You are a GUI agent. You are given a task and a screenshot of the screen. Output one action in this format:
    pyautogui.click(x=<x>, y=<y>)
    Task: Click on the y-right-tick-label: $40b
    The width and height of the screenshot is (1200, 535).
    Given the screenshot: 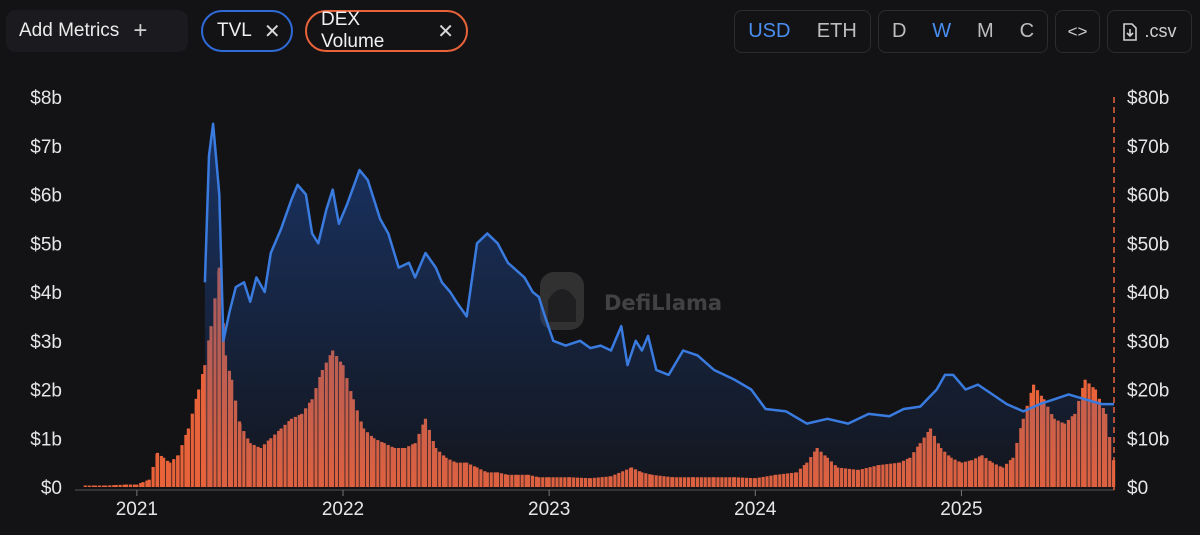 What is the action you would take?
    pyautogui.click(x=1148, y=293)
    